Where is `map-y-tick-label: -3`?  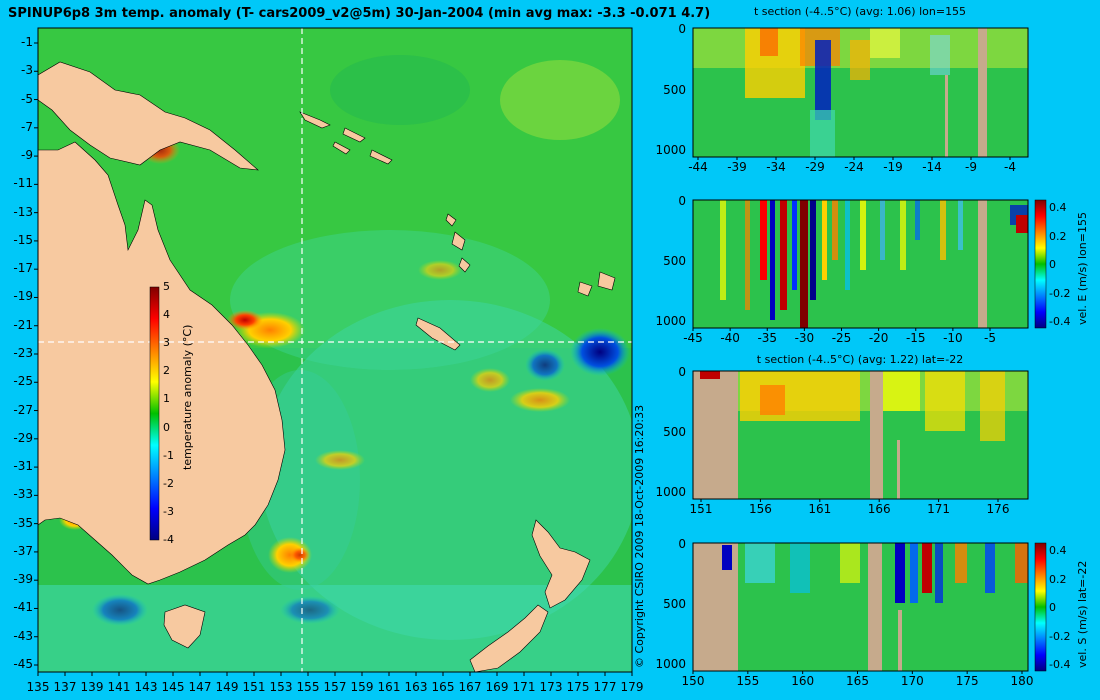 map-y-tick-label: -3 is located at coordinates (27, 70).